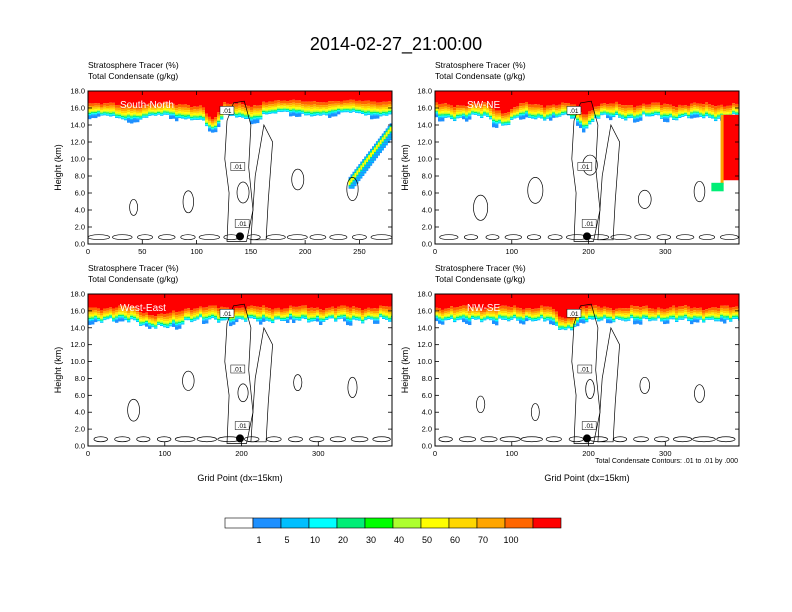  What do you see at coordinates (359, 251) in the screenshot?
I see `x-tick-label: 250` at bounding box center [359, 251].